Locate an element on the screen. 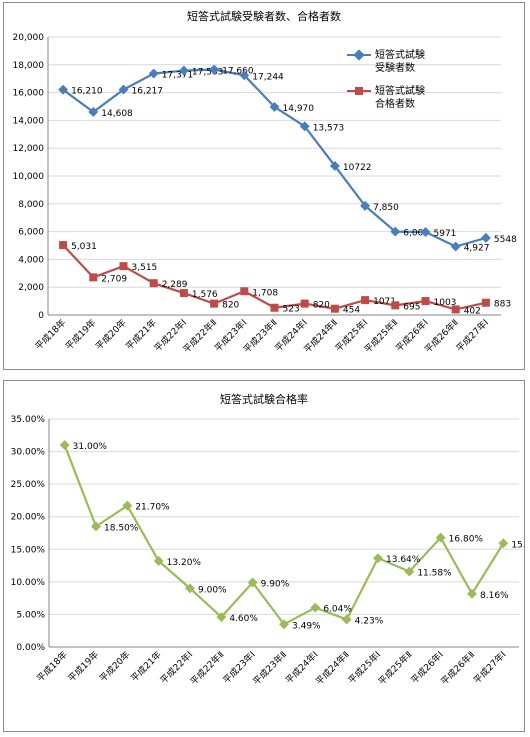 This screenshot has height=737, width=530. data-label: 3,515 is located at coordinates (145, 268).